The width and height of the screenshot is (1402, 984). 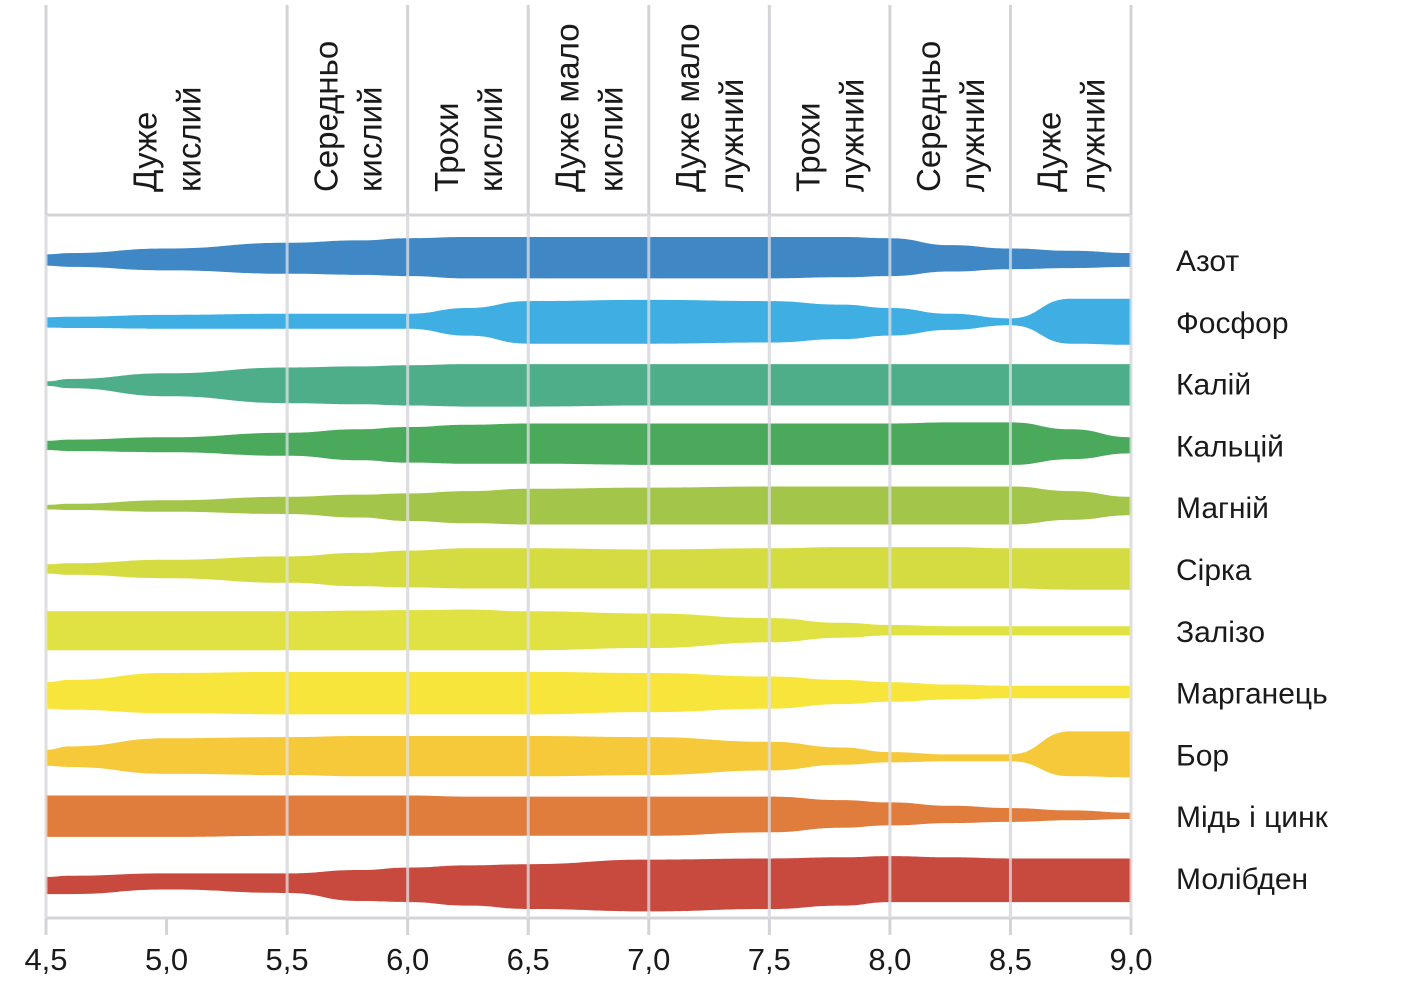 I want to click on x-tick-label: 8,5, so click(x=1010, y=959).